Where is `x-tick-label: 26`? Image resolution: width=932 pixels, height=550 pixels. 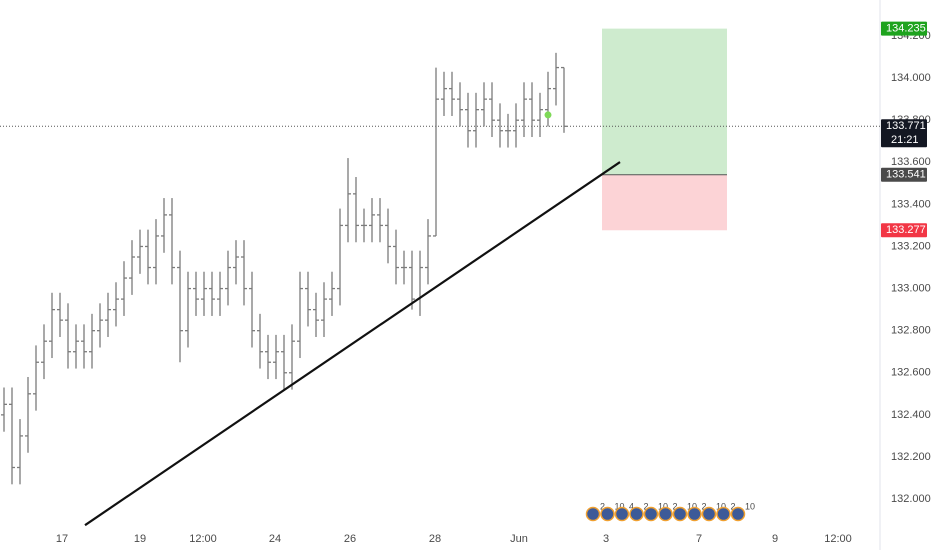 x-tick-label: 26 is located at coordinates (350, 539).